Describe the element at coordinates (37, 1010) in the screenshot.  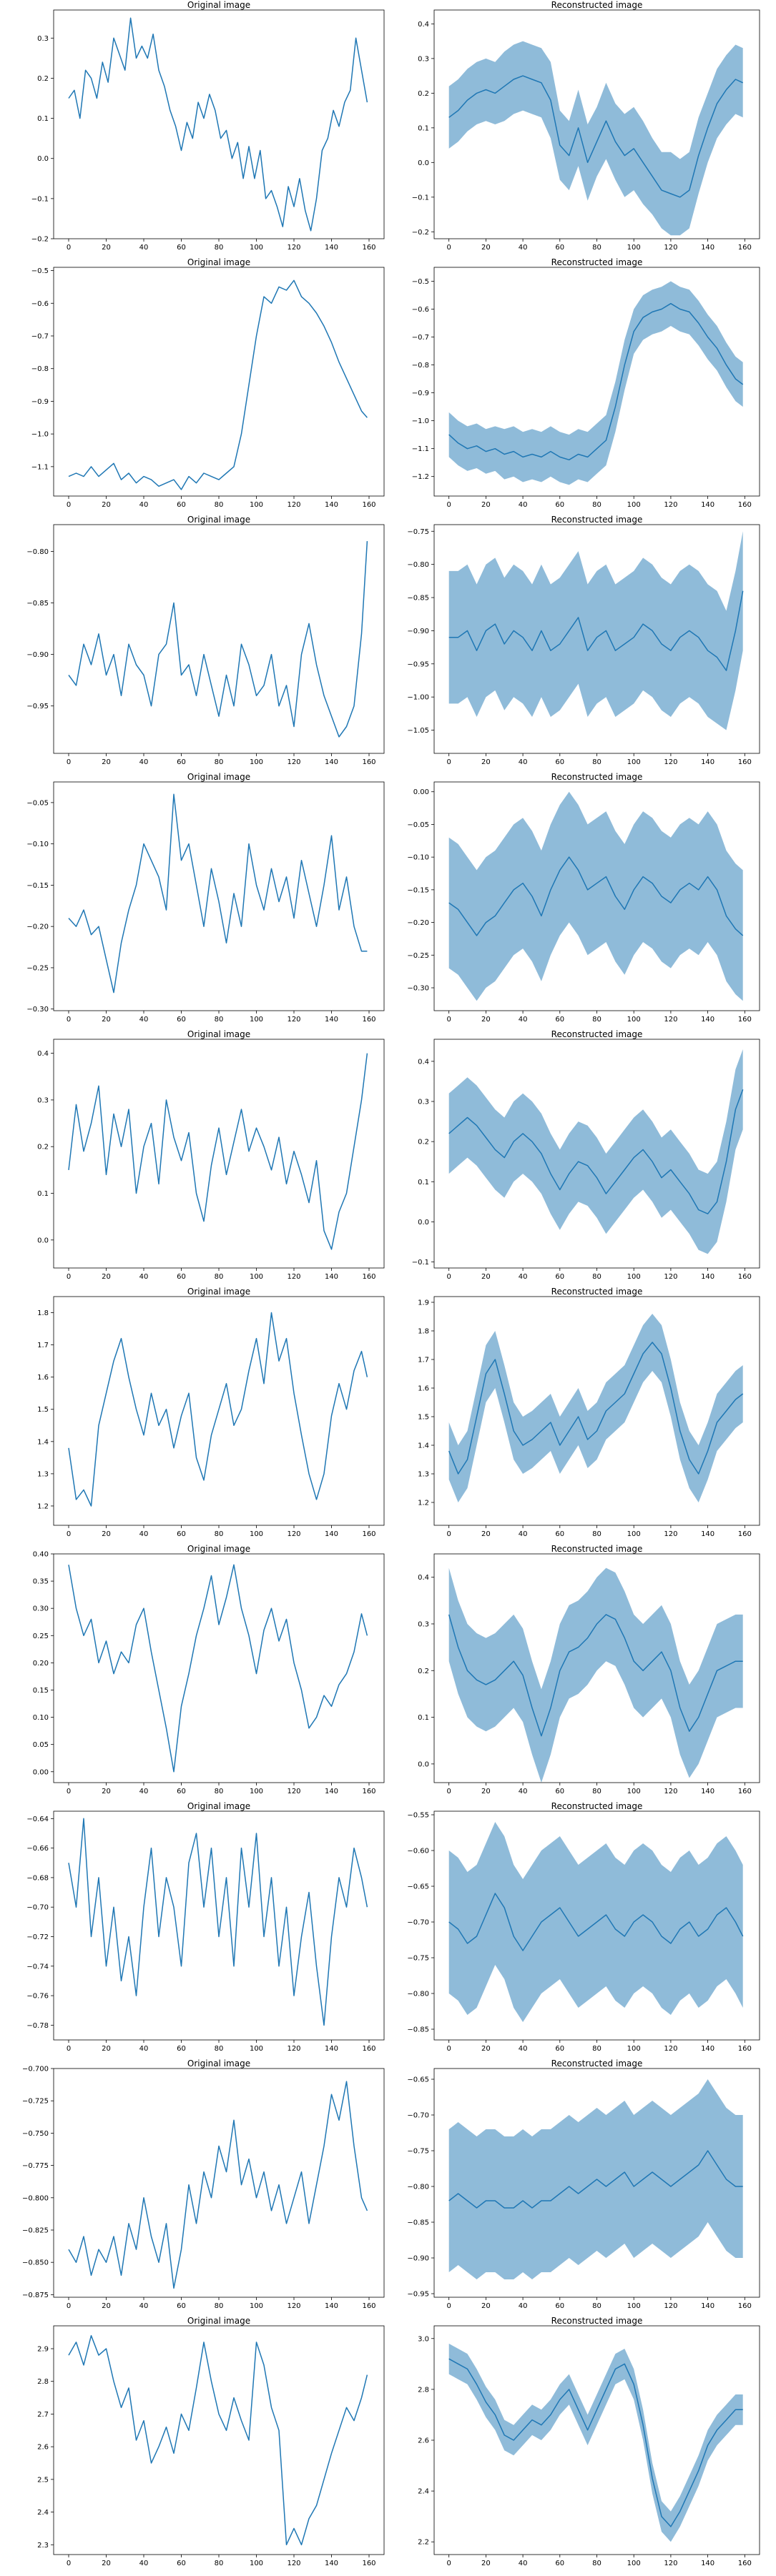
I see `y-tick-label: −0.30` at that location.